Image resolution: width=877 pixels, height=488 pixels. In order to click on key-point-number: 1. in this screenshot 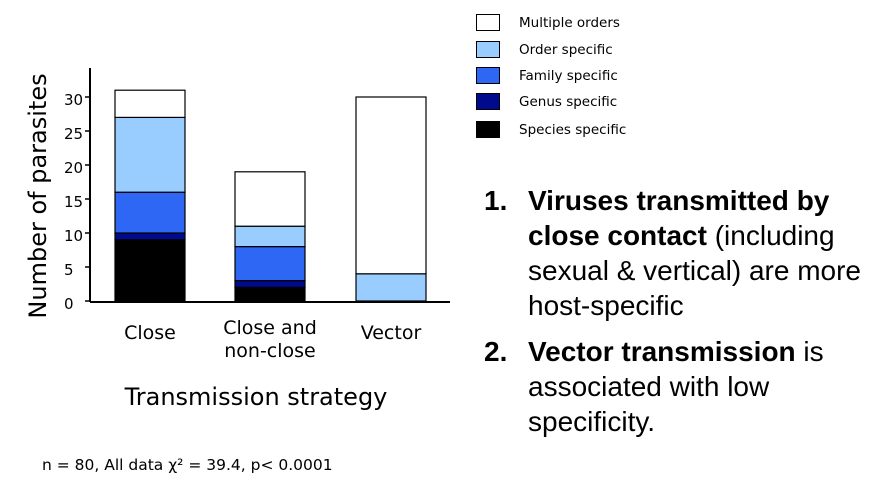, I will do `click(496, 200)`.